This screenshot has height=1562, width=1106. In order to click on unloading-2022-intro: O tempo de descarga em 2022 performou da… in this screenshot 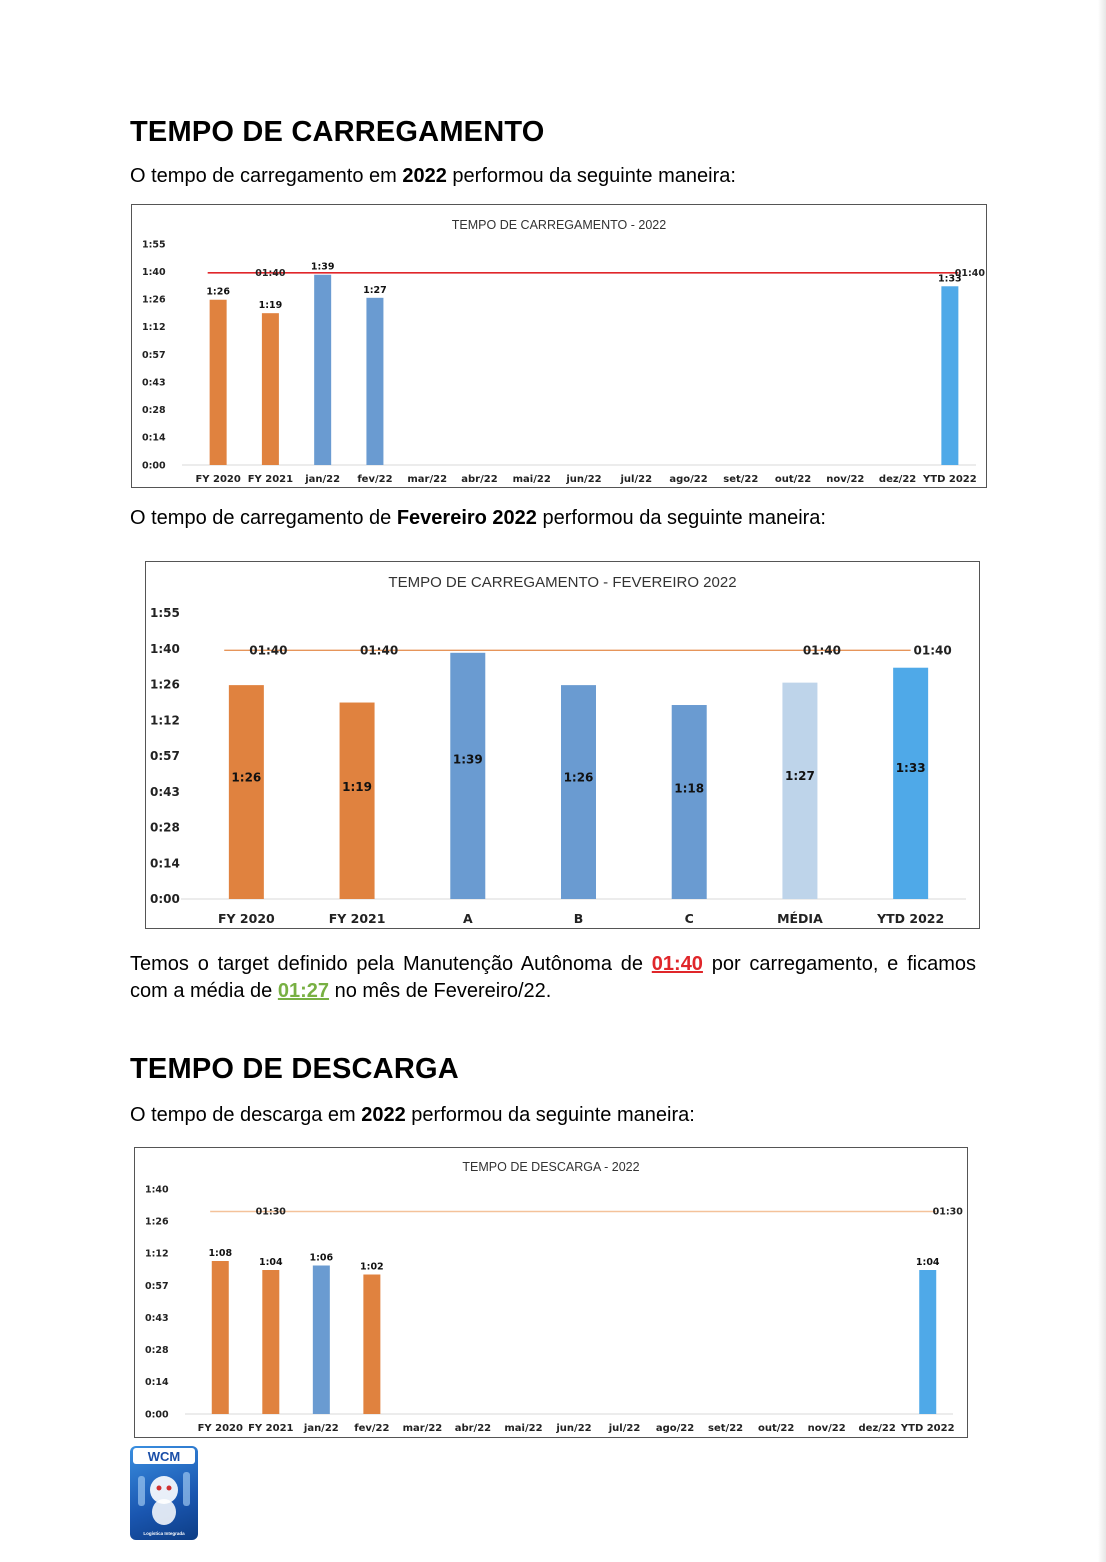, I will do `click(412, 1115)`.